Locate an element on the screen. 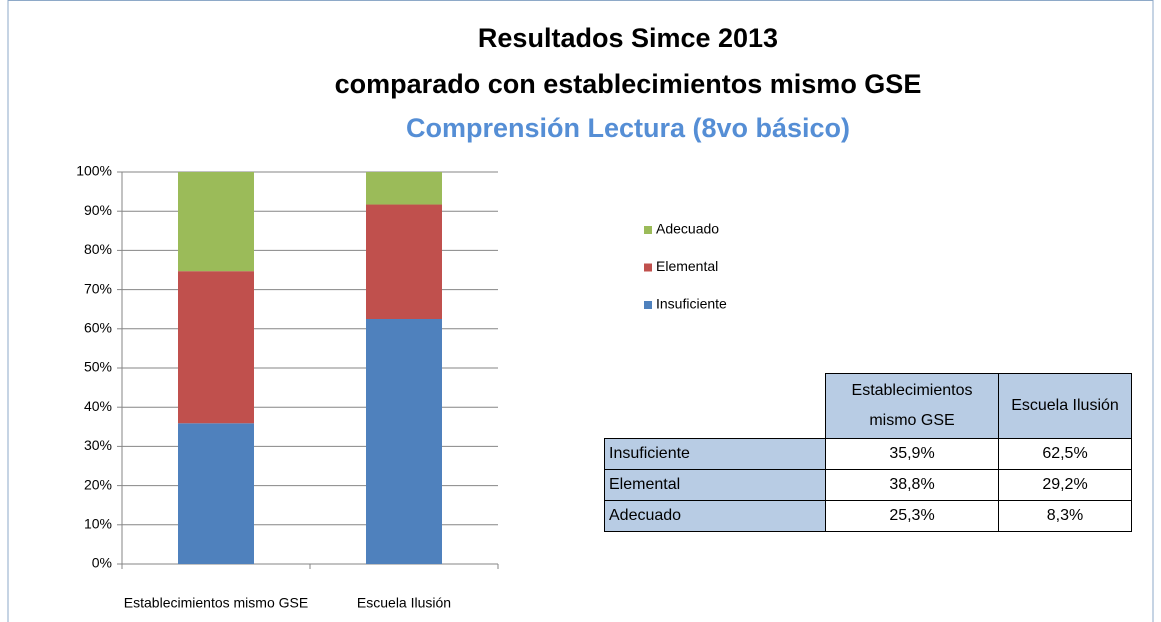  table-cell: 8,3% is located at coordinates (1065, 516).